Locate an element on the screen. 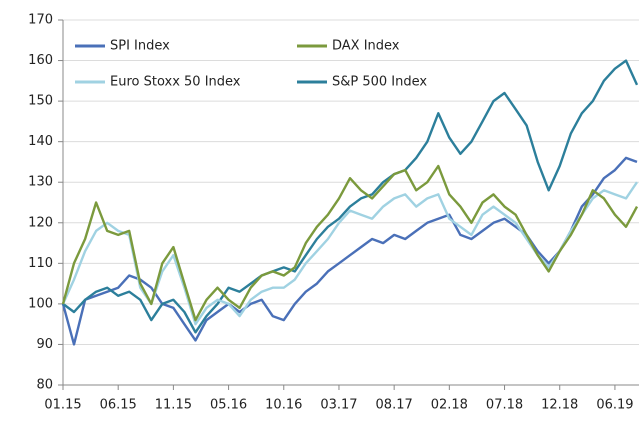  x-tick-label: 10.16 is located at coordinates (283, 405).